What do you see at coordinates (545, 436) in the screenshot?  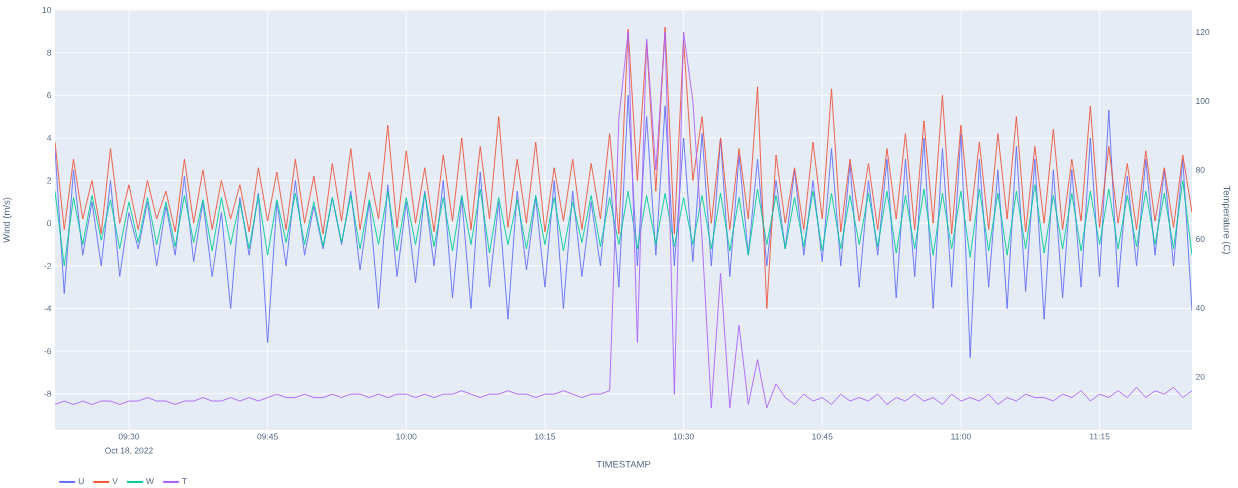 I see `x-tick-label: 10:15` at bounding box center [545, 436].